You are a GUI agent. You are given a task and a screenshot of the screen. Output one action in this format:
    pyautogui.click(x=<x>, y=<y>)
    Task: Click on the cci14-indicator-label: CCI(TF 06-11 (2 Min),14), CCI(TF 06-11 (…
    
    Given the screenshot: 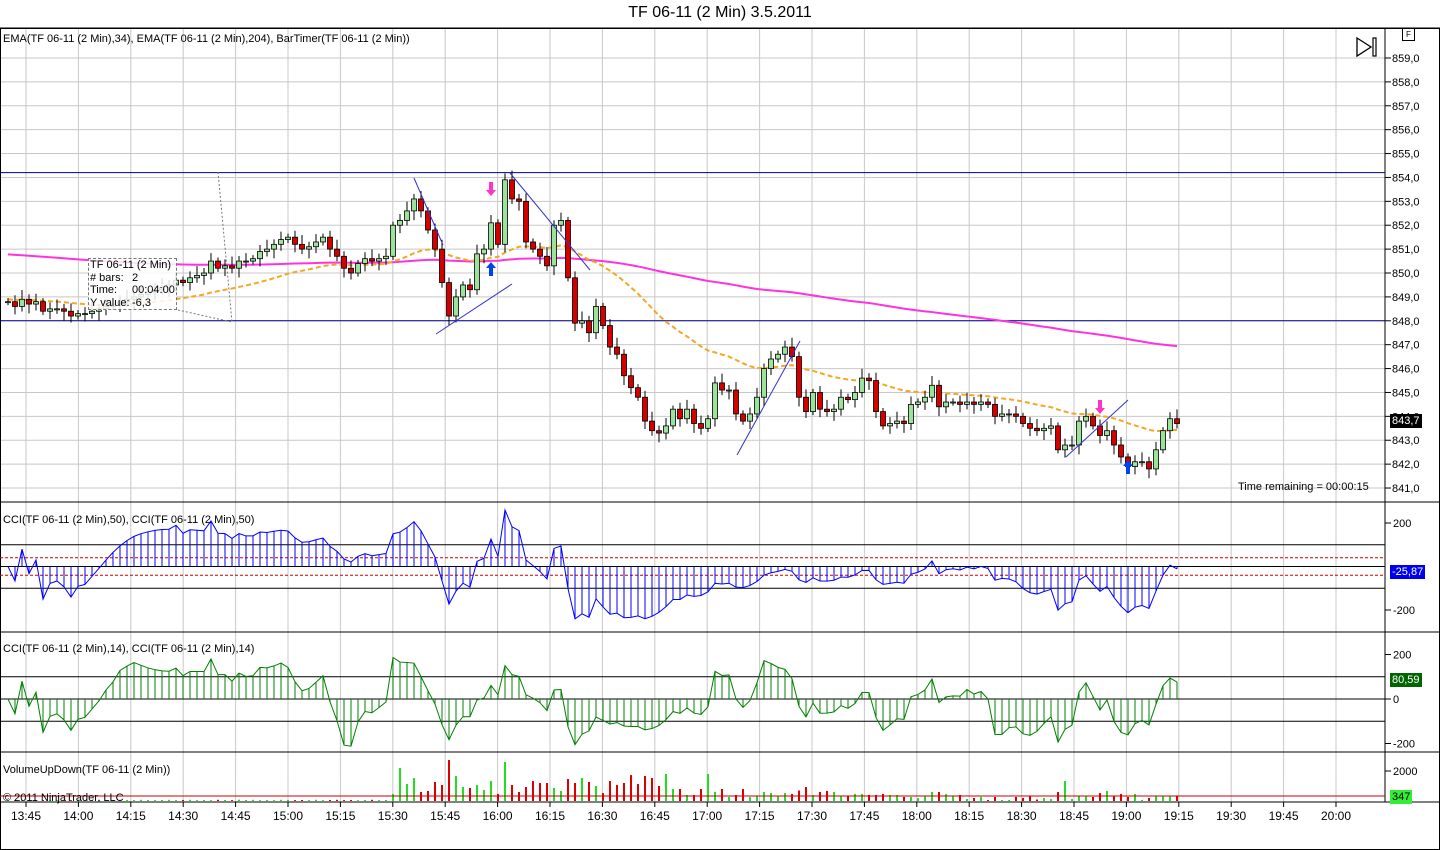 What is the action you would take?
    pyautogui.click(x=129, y=649)
    